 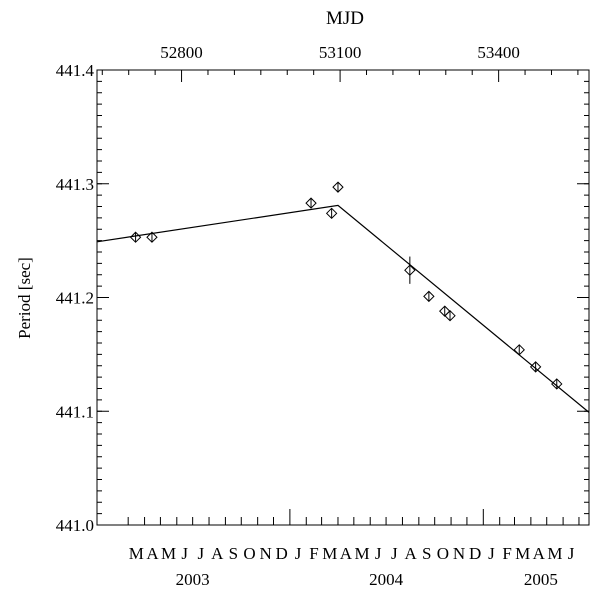 I want to click on y-tick-label: 441.3, so click(x=75, y=184).